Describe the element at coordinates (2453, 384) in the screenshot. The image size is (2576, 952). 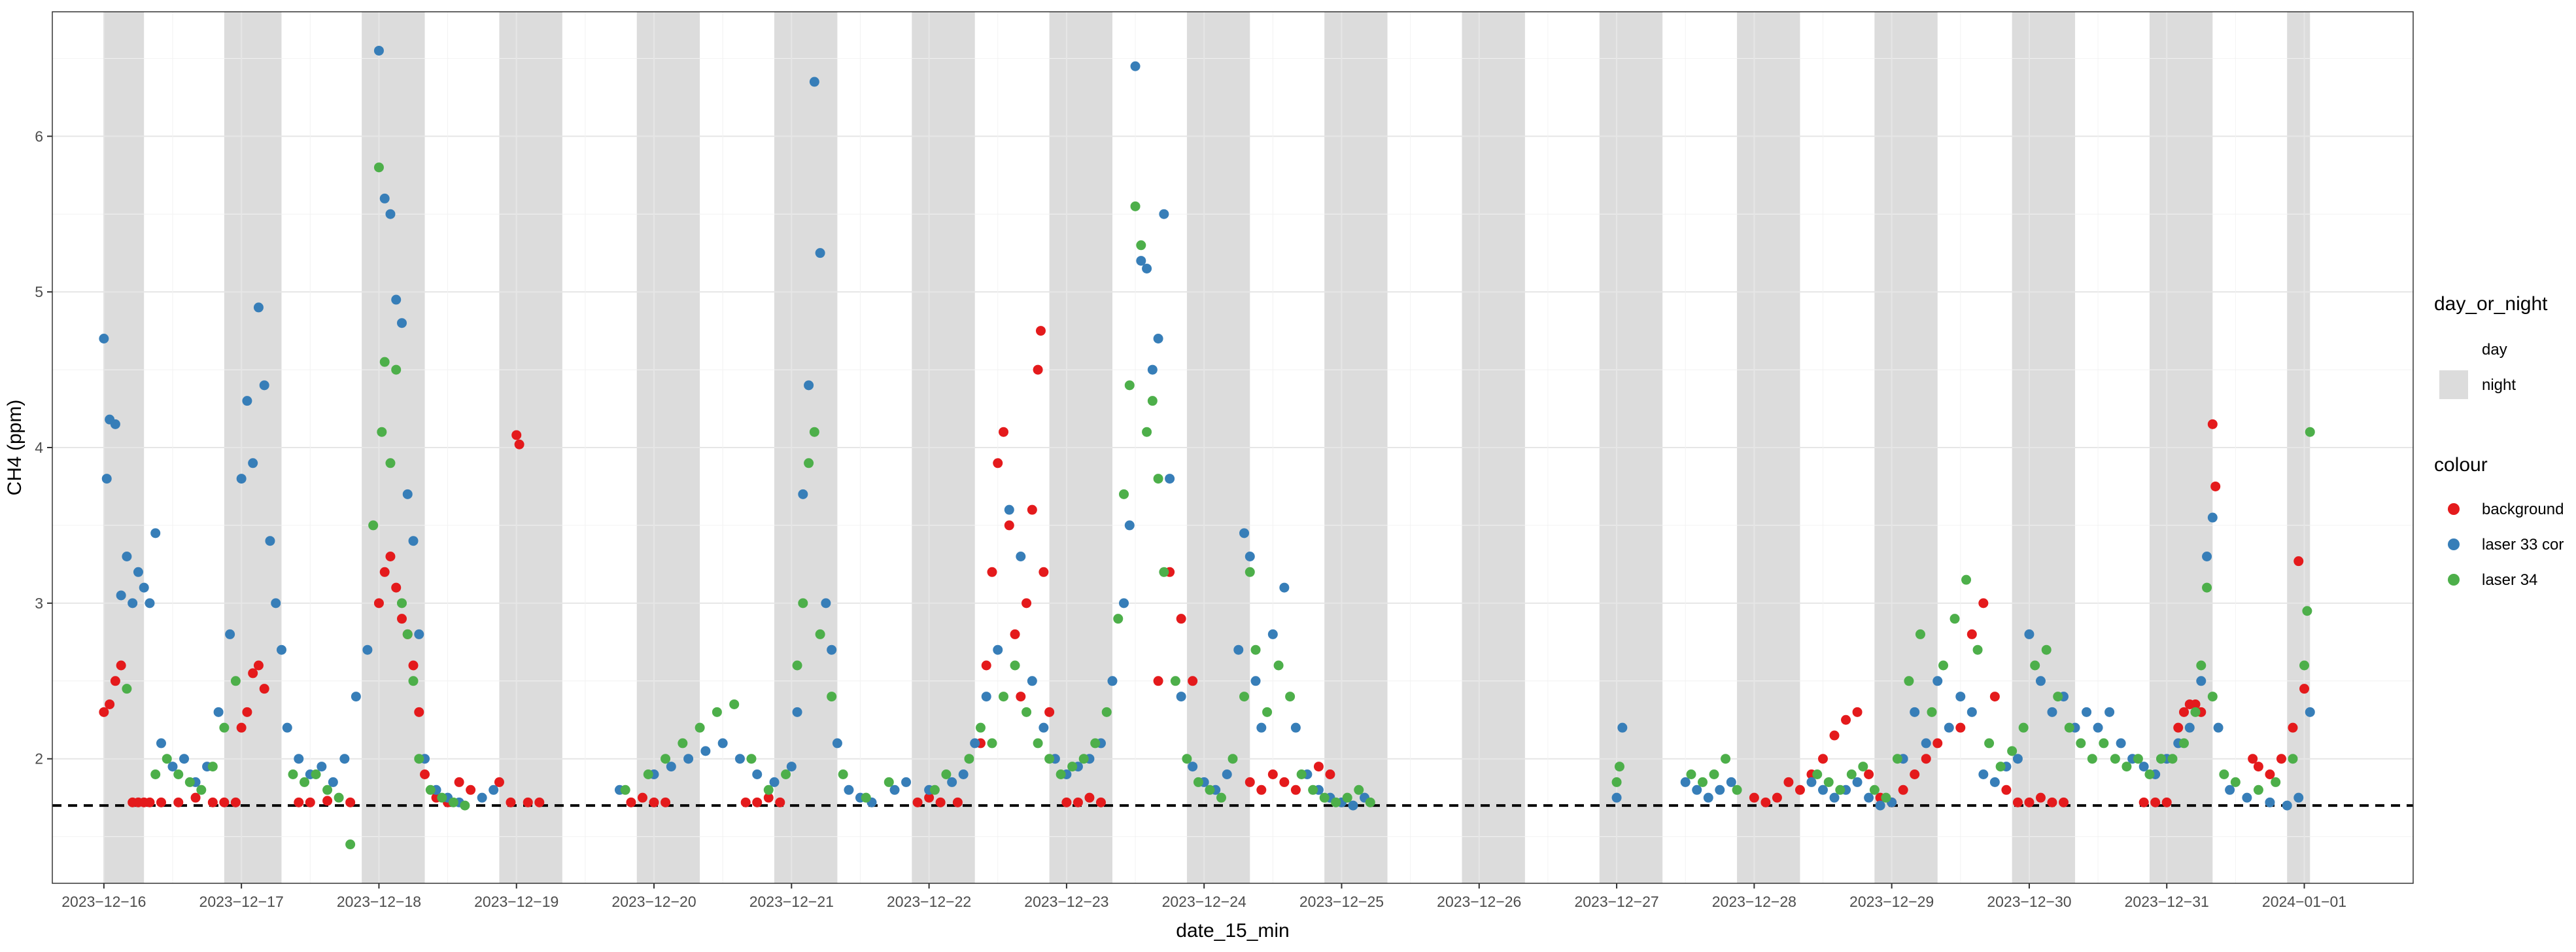
I see `legend-key-night` at that location.